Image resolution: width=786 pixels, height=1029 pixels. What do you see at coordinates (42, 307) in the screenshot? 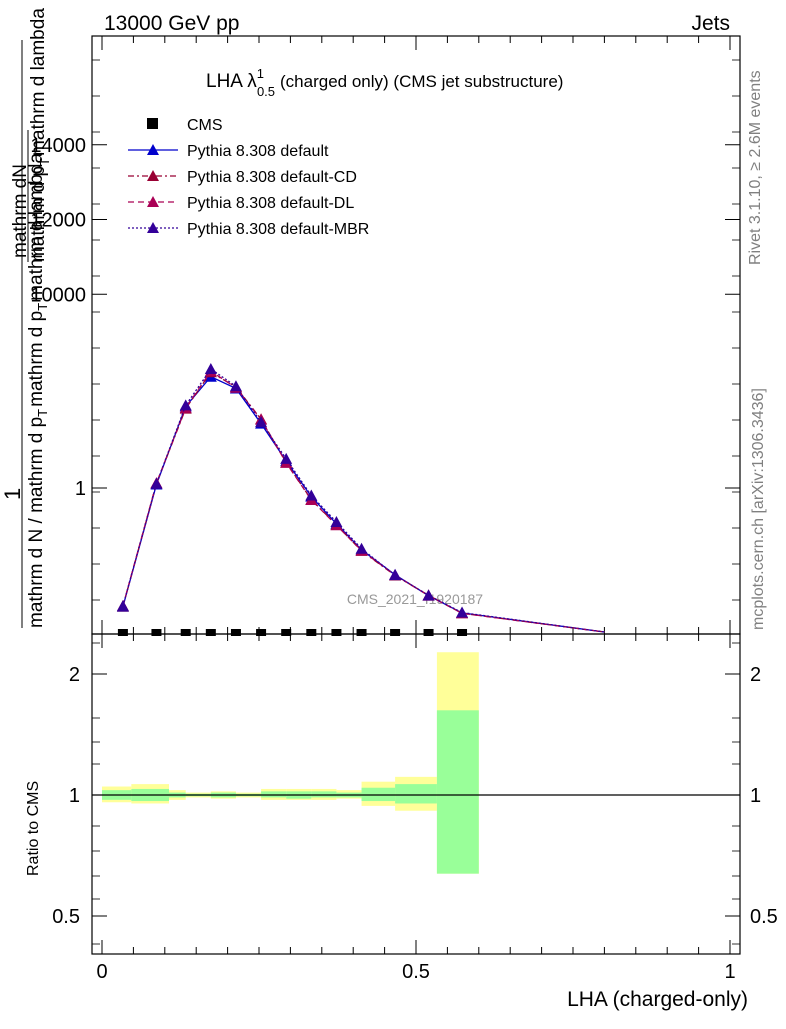
I see `ylabel-outer-sub2: T` at bounding box center [42, 307].